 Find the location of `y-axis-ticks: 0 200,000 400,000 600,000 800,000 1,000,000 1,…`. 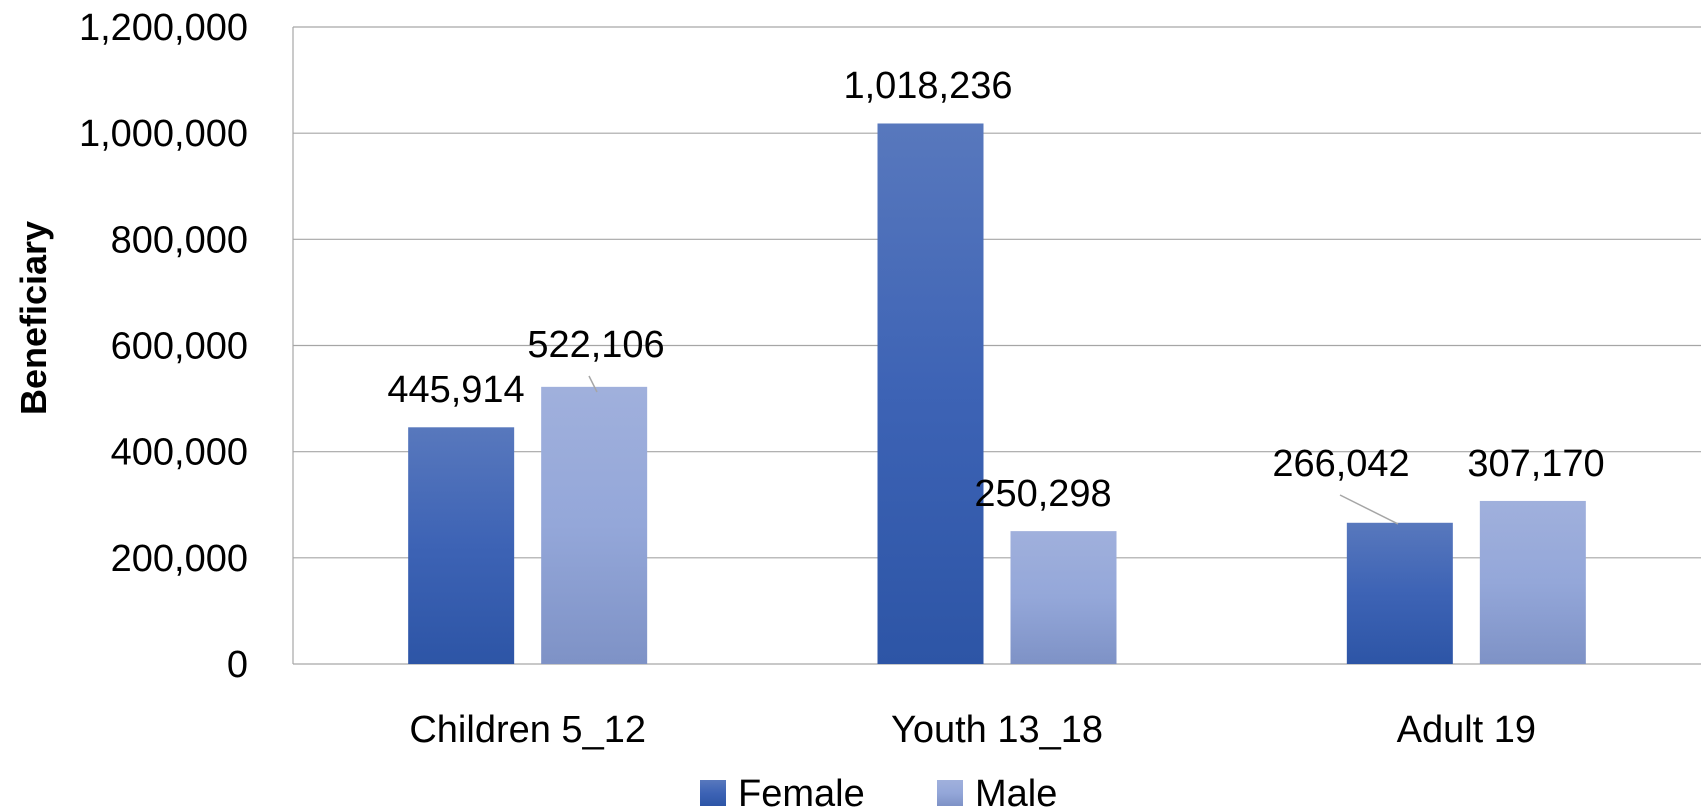

y-axis-ticks: 0 200,000 400,000 600,000 800,000 1,000,000 1,… is located at coordinates (163, 346).